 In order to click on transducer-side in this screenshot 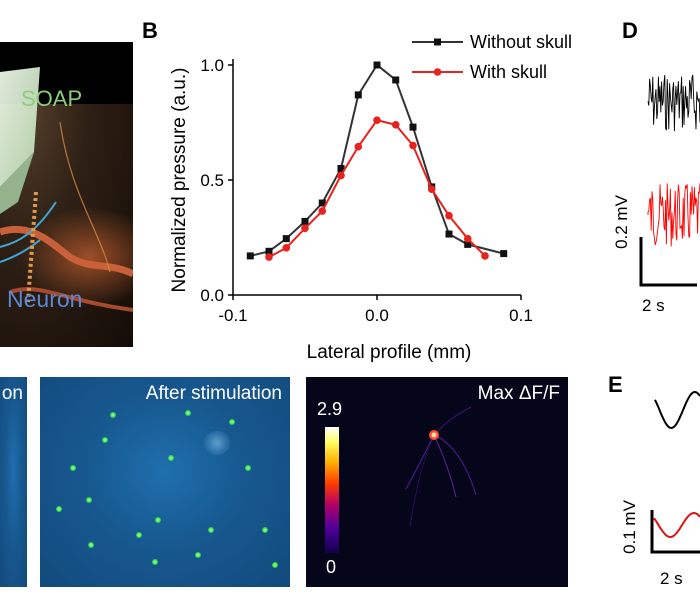, I will do `click(17, 183)`.